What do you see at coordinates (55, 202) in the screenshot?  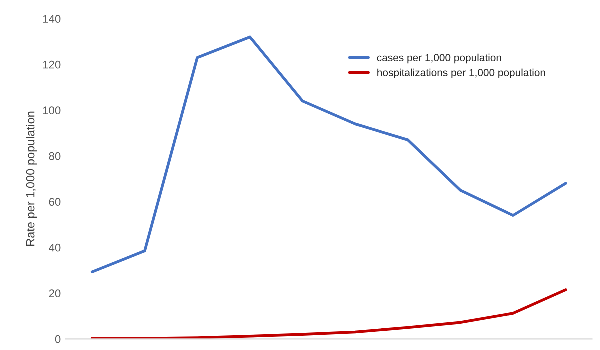 I see `y-tick-label: 60` at bounding box center [55, 202].